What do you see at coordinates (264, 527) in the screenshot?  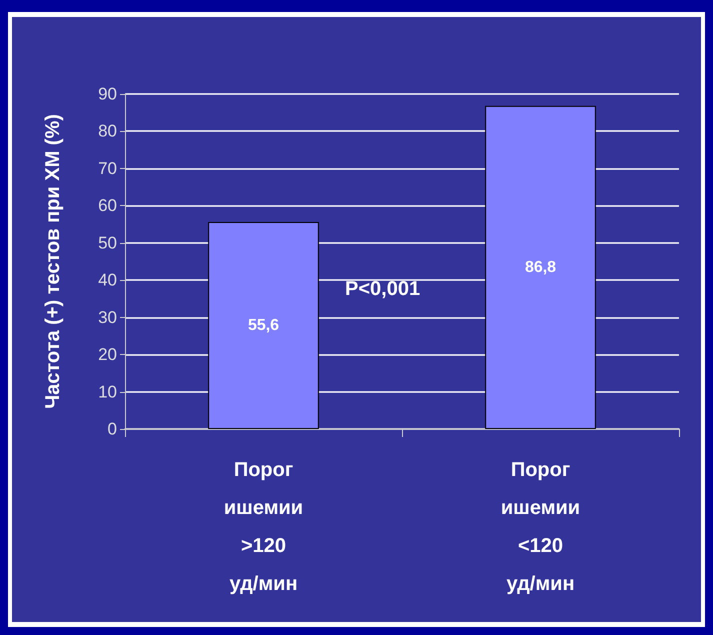 I see `x-tick-label: Порог ишемии >120 уд/мин` at bounding box center [264, 527].